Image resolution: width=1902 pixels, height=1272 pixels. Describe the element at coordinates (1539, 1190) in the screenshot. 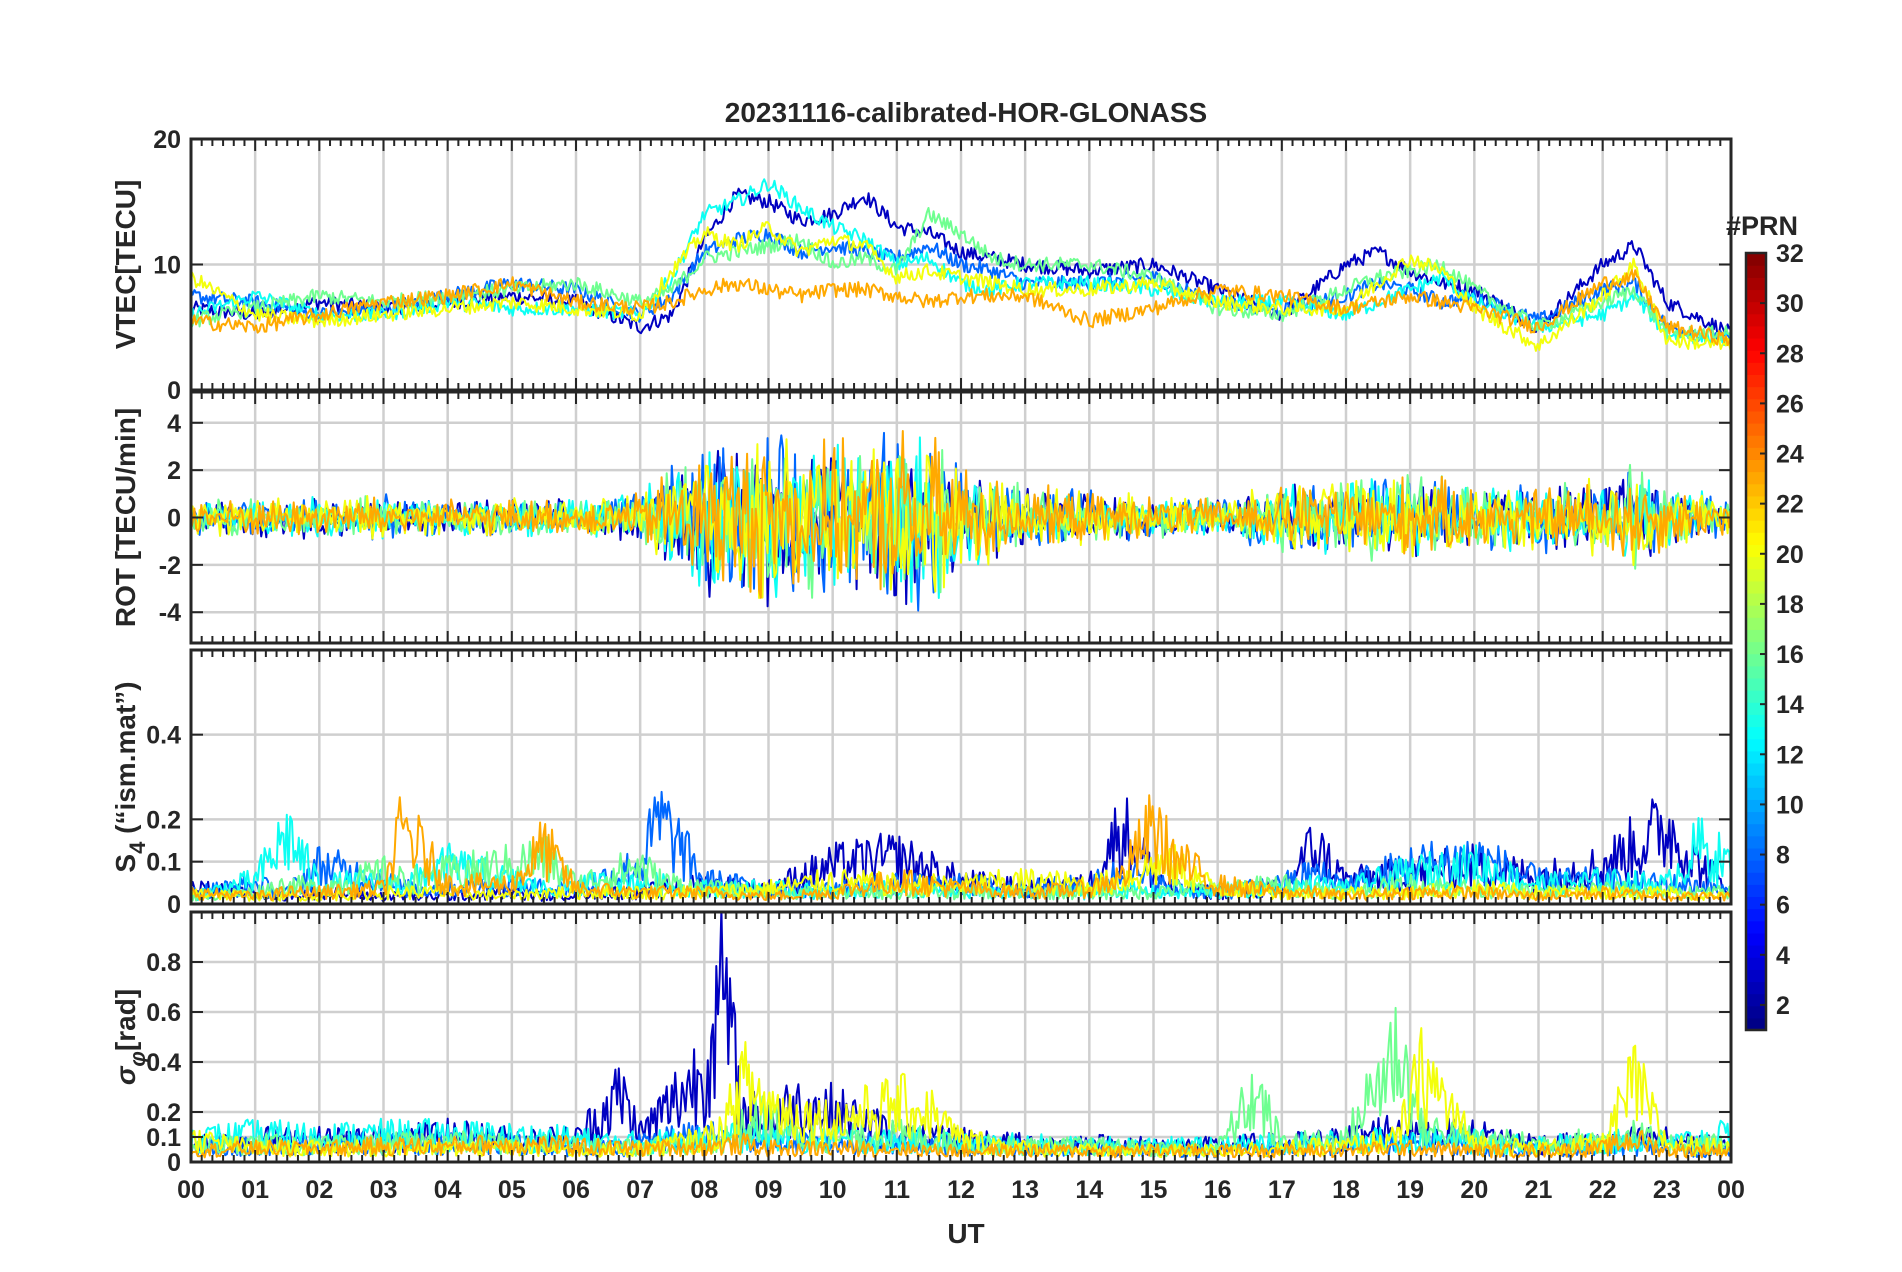

I see `x-tick-label: 21` at that location.